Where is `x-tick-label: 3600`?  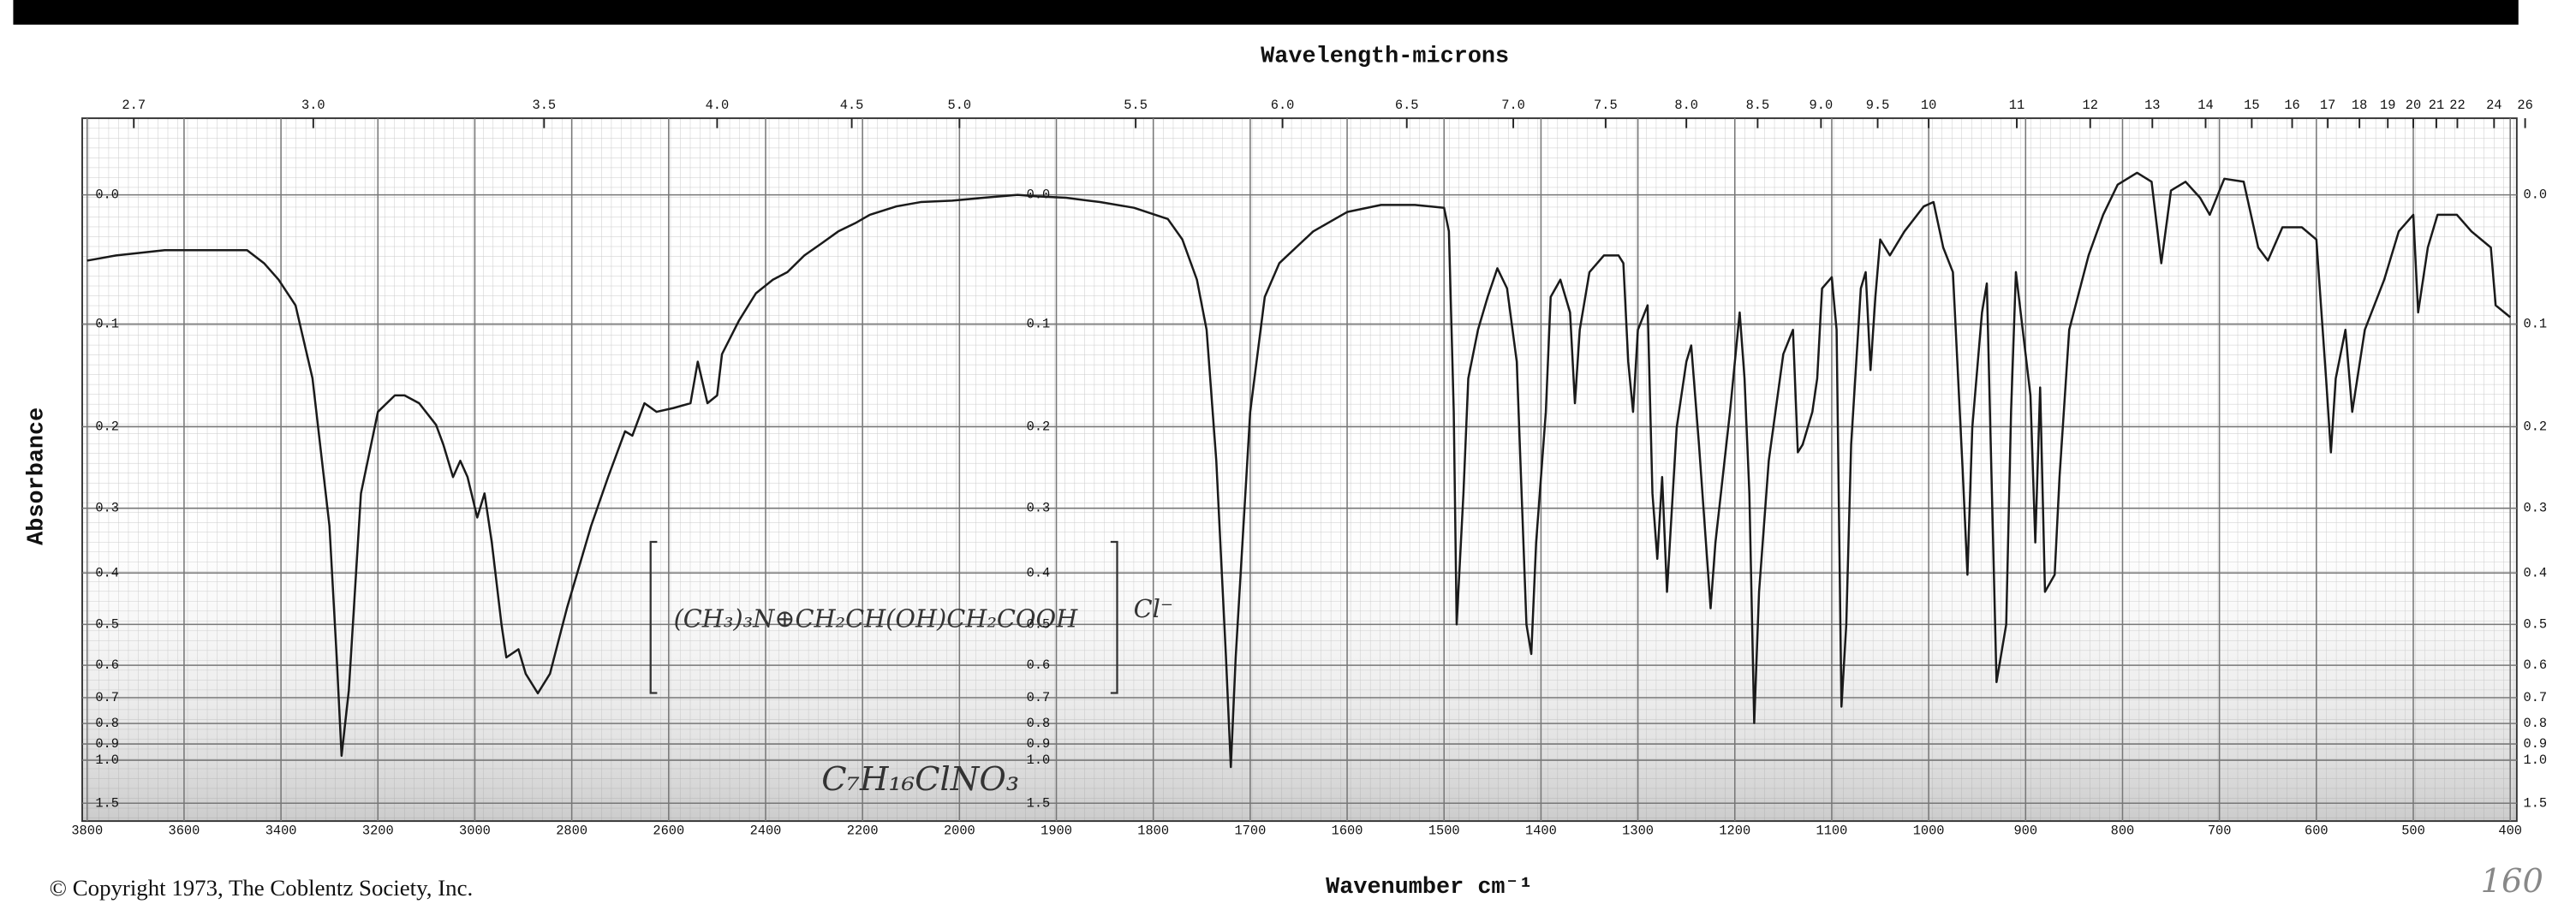
x-tick-label: 3600 is located at coordinates (184, 832).